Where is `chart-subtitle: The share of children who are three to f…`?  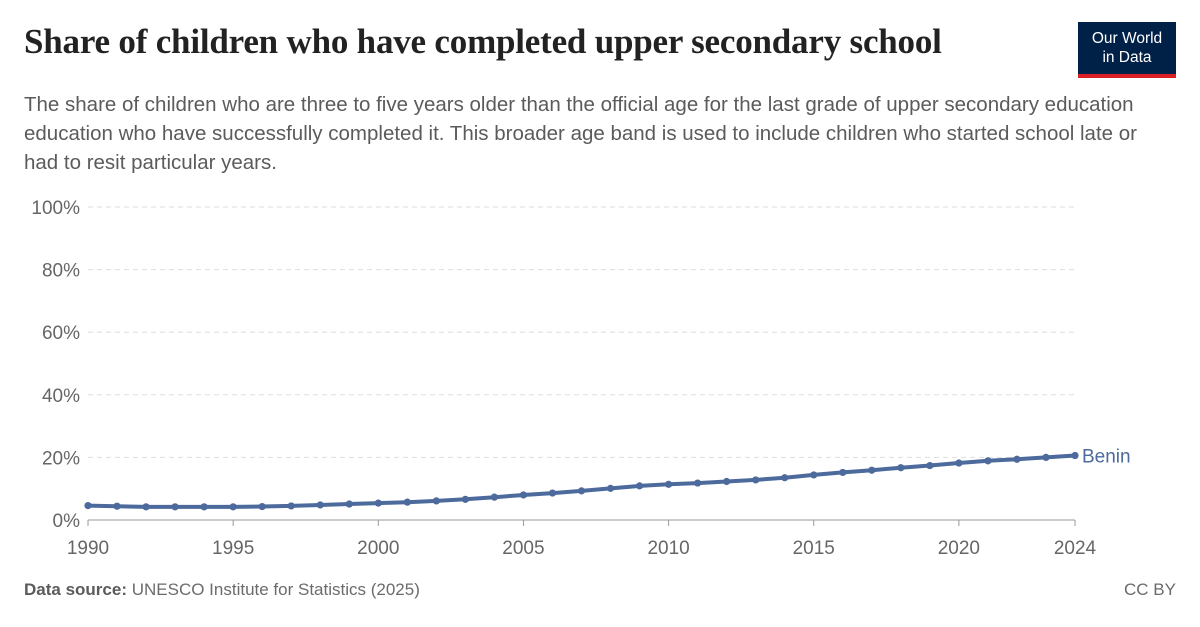
chart-subtitle: The share of children who are three to f… is located at coordinates (580, 133).